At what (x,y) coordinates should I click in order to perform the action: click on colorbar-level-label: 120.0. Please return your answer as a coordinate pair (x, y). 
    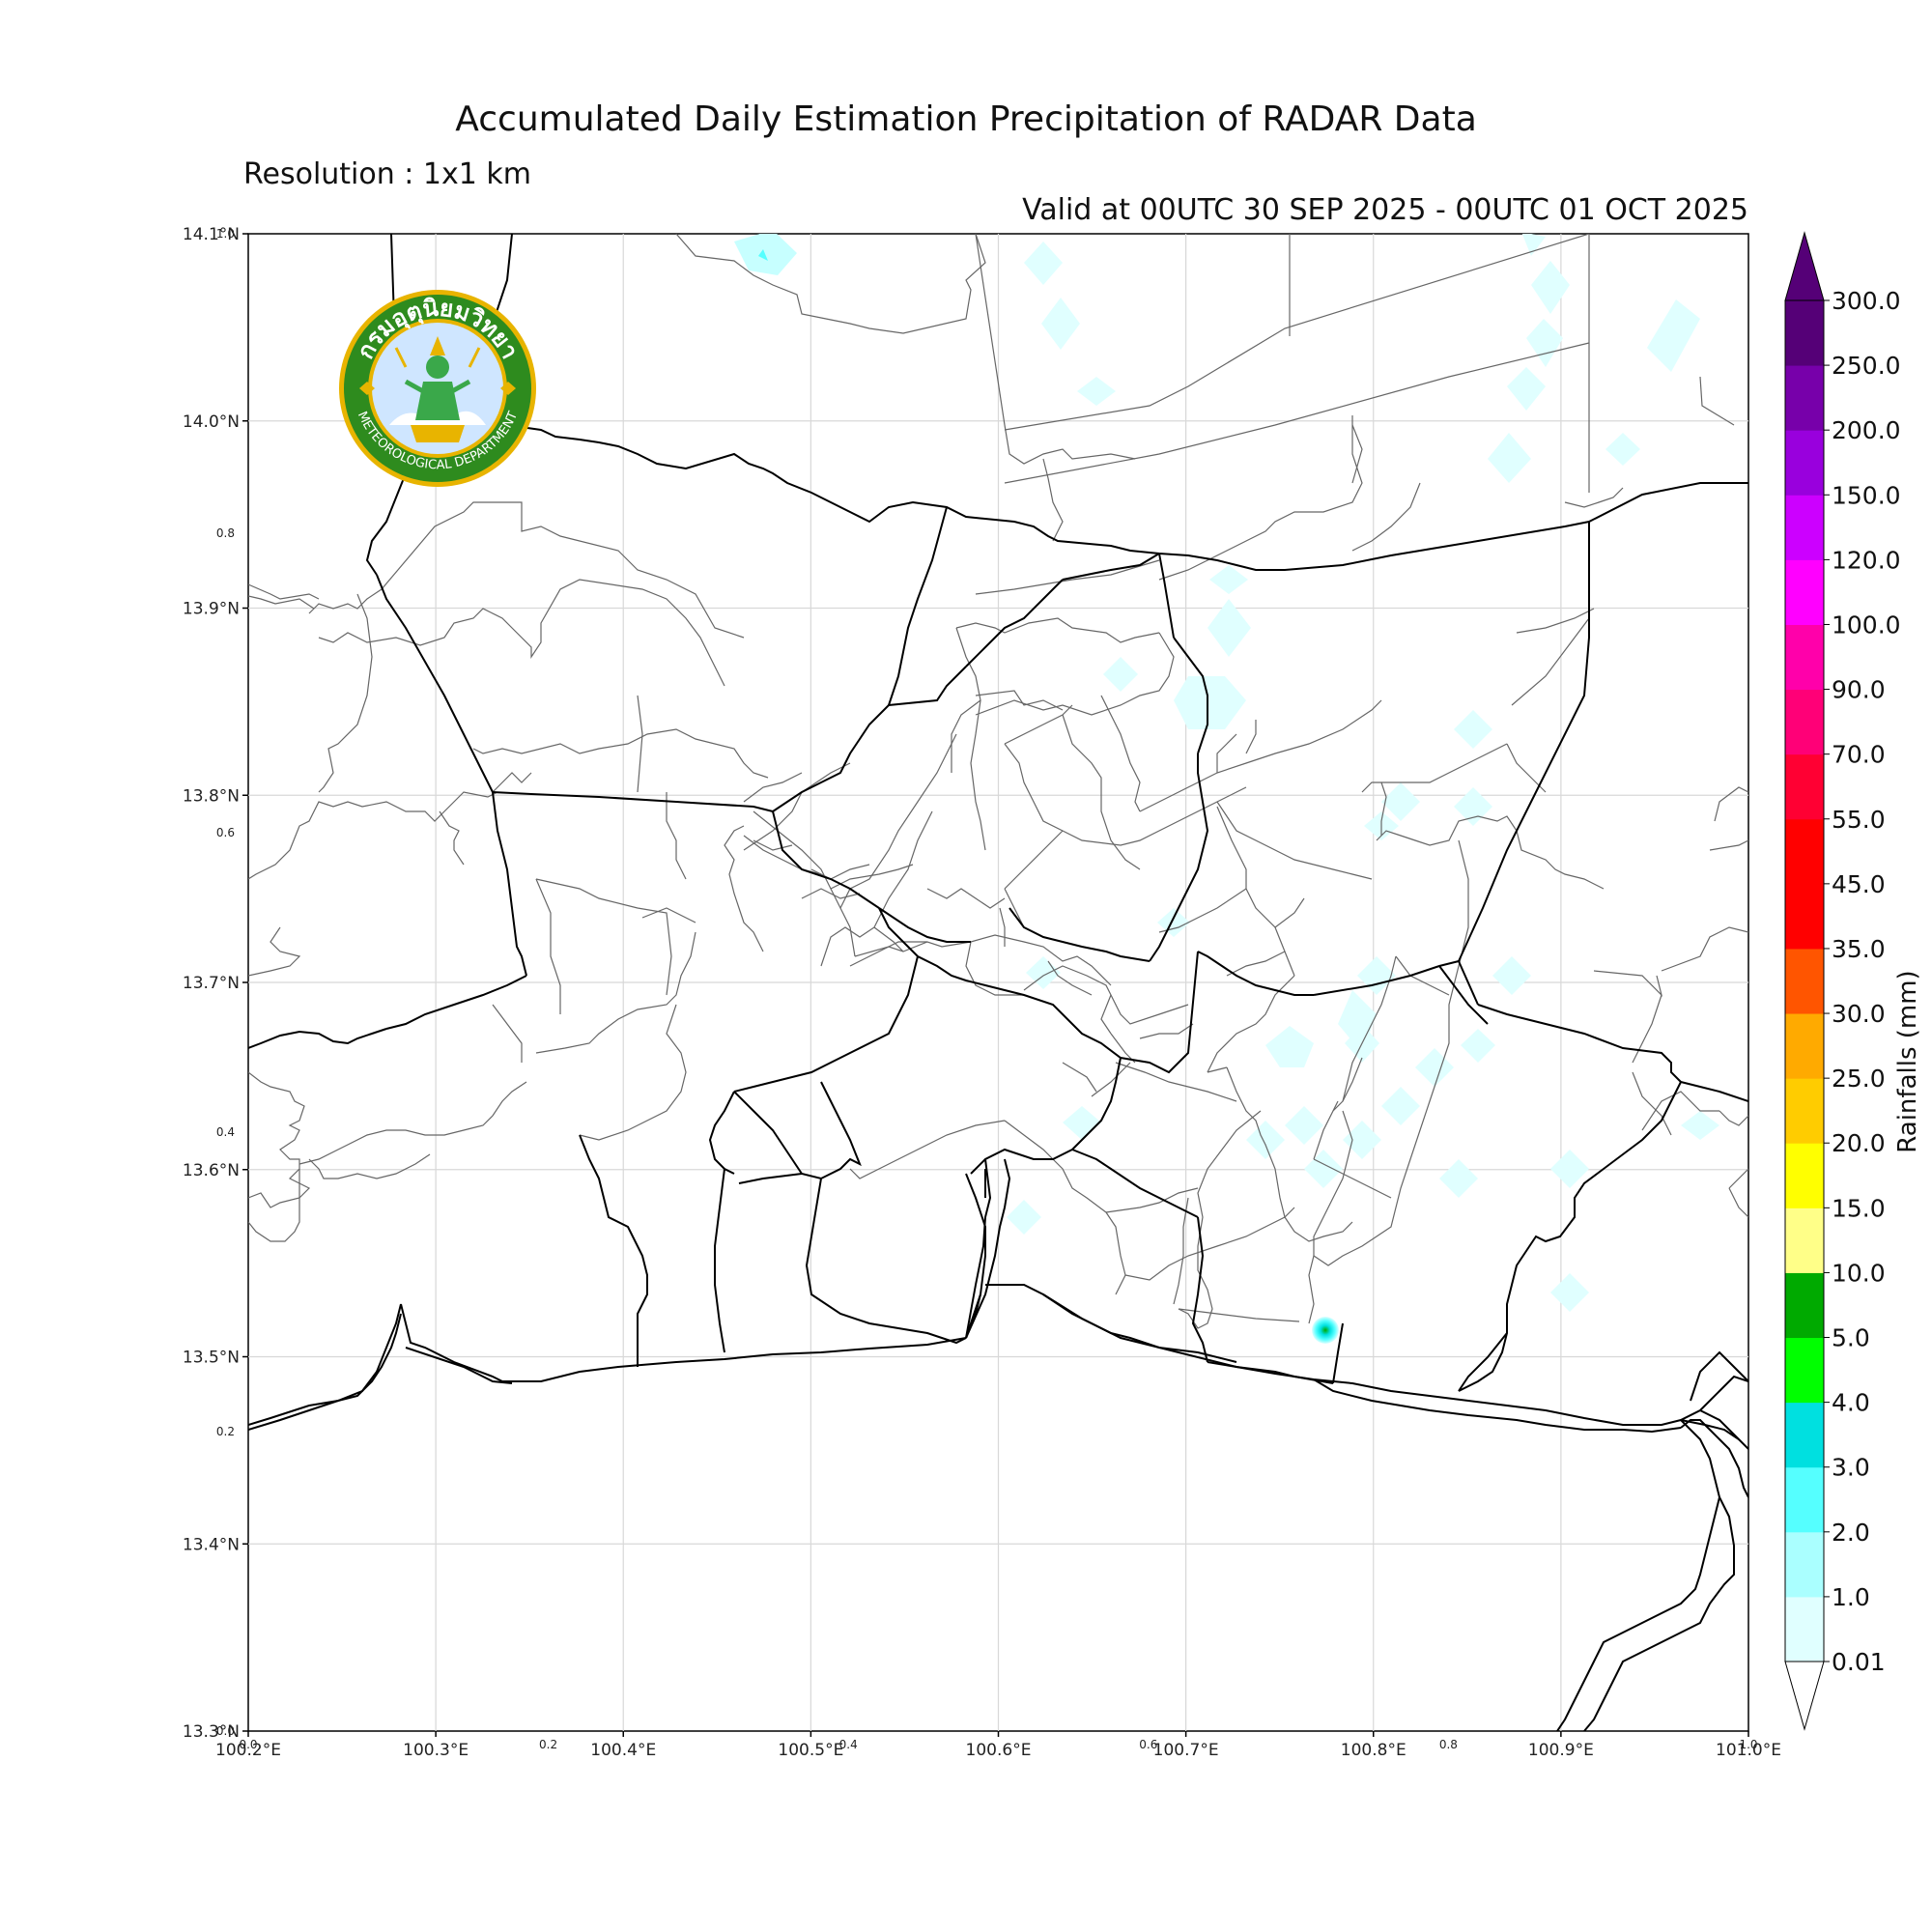
    Looking at the image, I should click on (1866, 560).